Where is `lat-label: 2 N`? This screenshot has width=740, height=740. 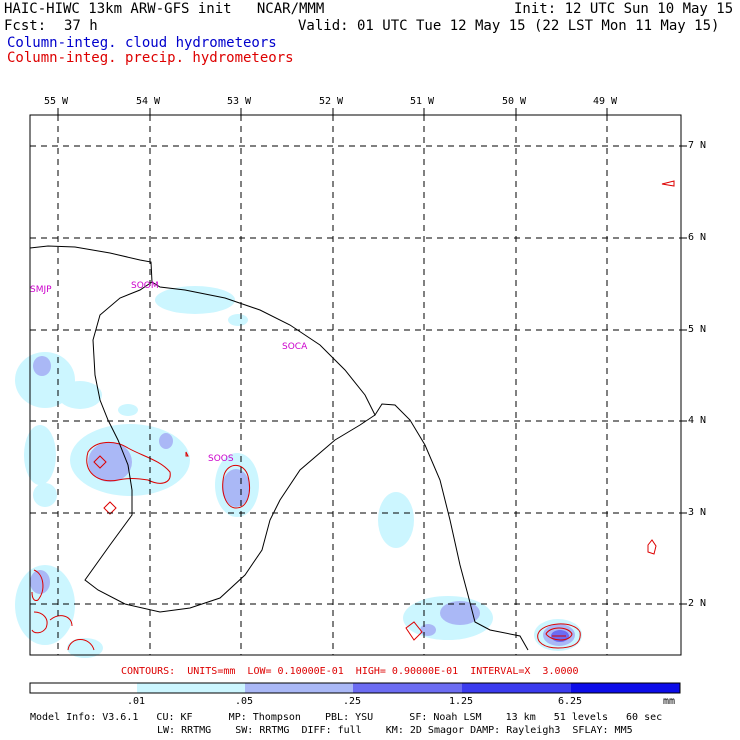
lat-label: 2 N is located at coordinates (697, 603).